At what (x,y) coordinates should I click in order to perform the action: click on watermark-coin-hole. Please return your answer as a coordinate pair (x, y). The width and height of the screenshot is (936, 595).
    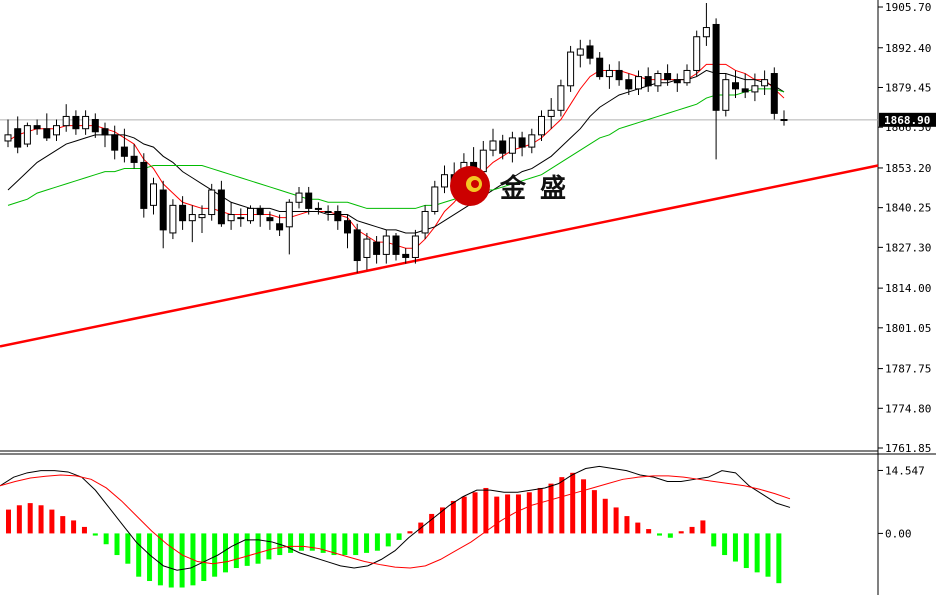
    Looking at the image, I should click on (475, 184).